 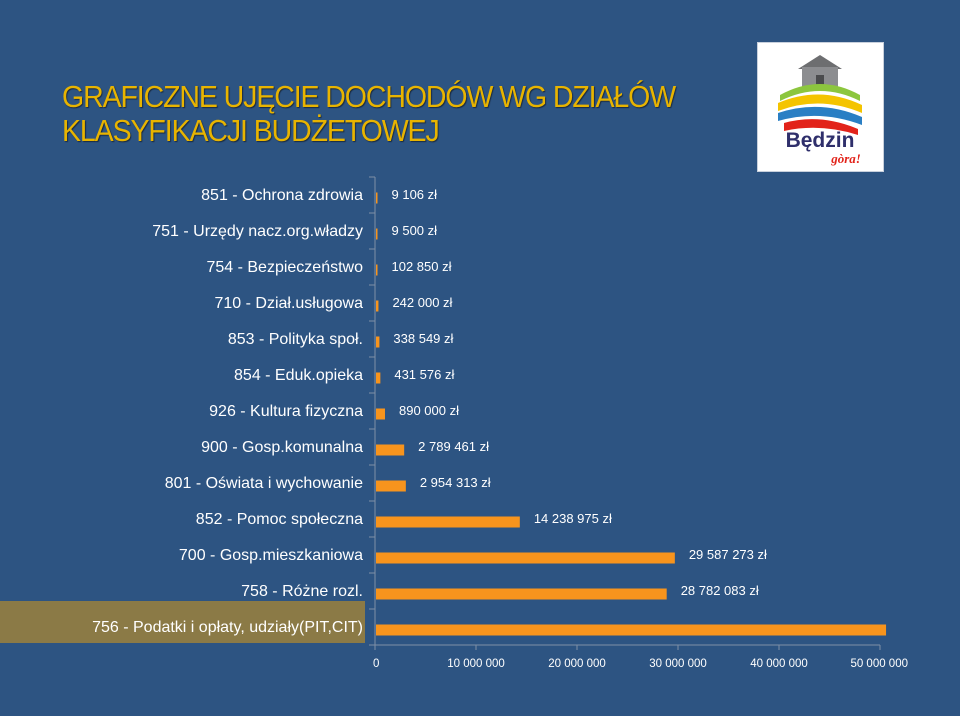 What do you see at coordinates (298, 375) in the screenshot?
I see `category-label: 854 - Eduk.opieka` at bounding box center [298, 375].